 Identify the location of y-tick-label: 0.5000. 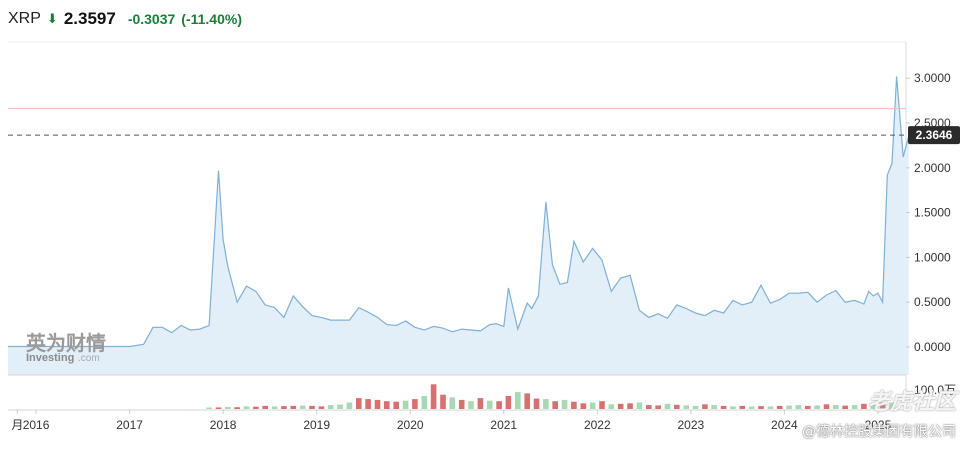
(932, 302).